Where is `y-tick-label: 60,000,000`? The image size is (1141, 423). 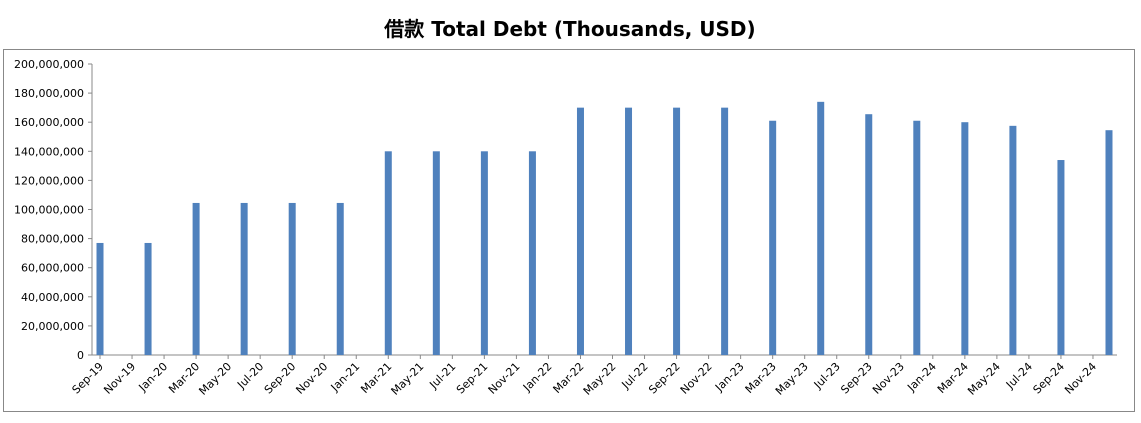
y-tick-label: 60,000,000 is located at coordinates (52, 268).